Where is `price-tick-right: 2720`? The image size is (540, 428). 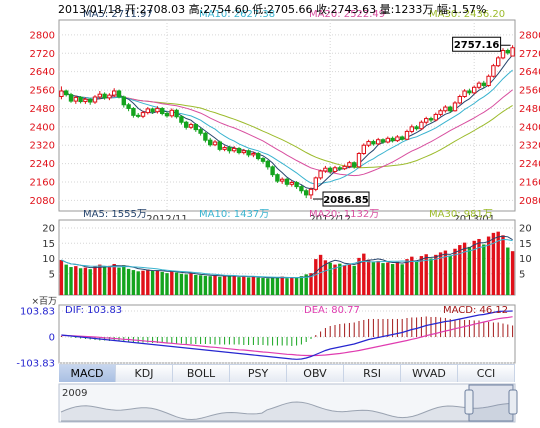
price-tick-right: 2720 is located at coordinates (529, 54).